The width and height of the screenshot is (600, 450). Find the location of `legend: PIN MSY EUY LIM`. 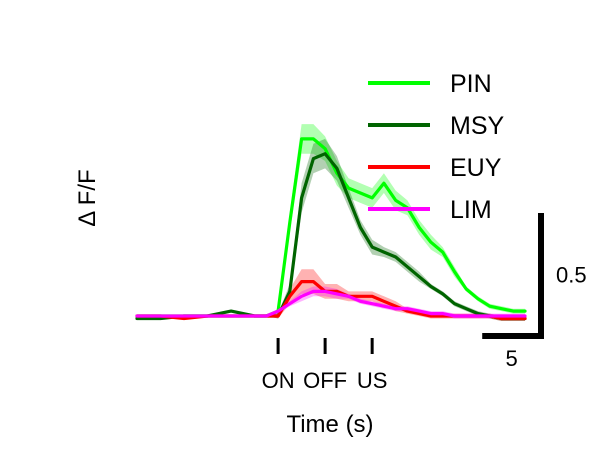

legend: PIN MSY EUY LIM is located at coordinates (436, 147).